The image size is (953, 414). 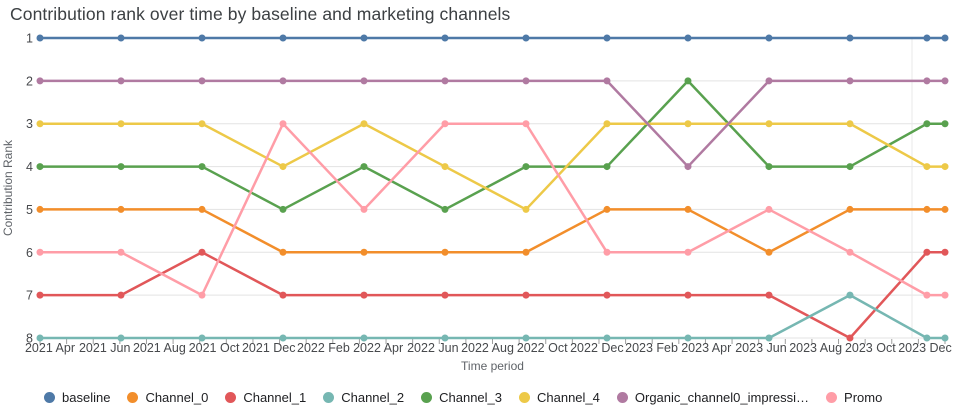 I want to click on legend-item-Channel_3: Channel_3, so click(x=461, y=397).